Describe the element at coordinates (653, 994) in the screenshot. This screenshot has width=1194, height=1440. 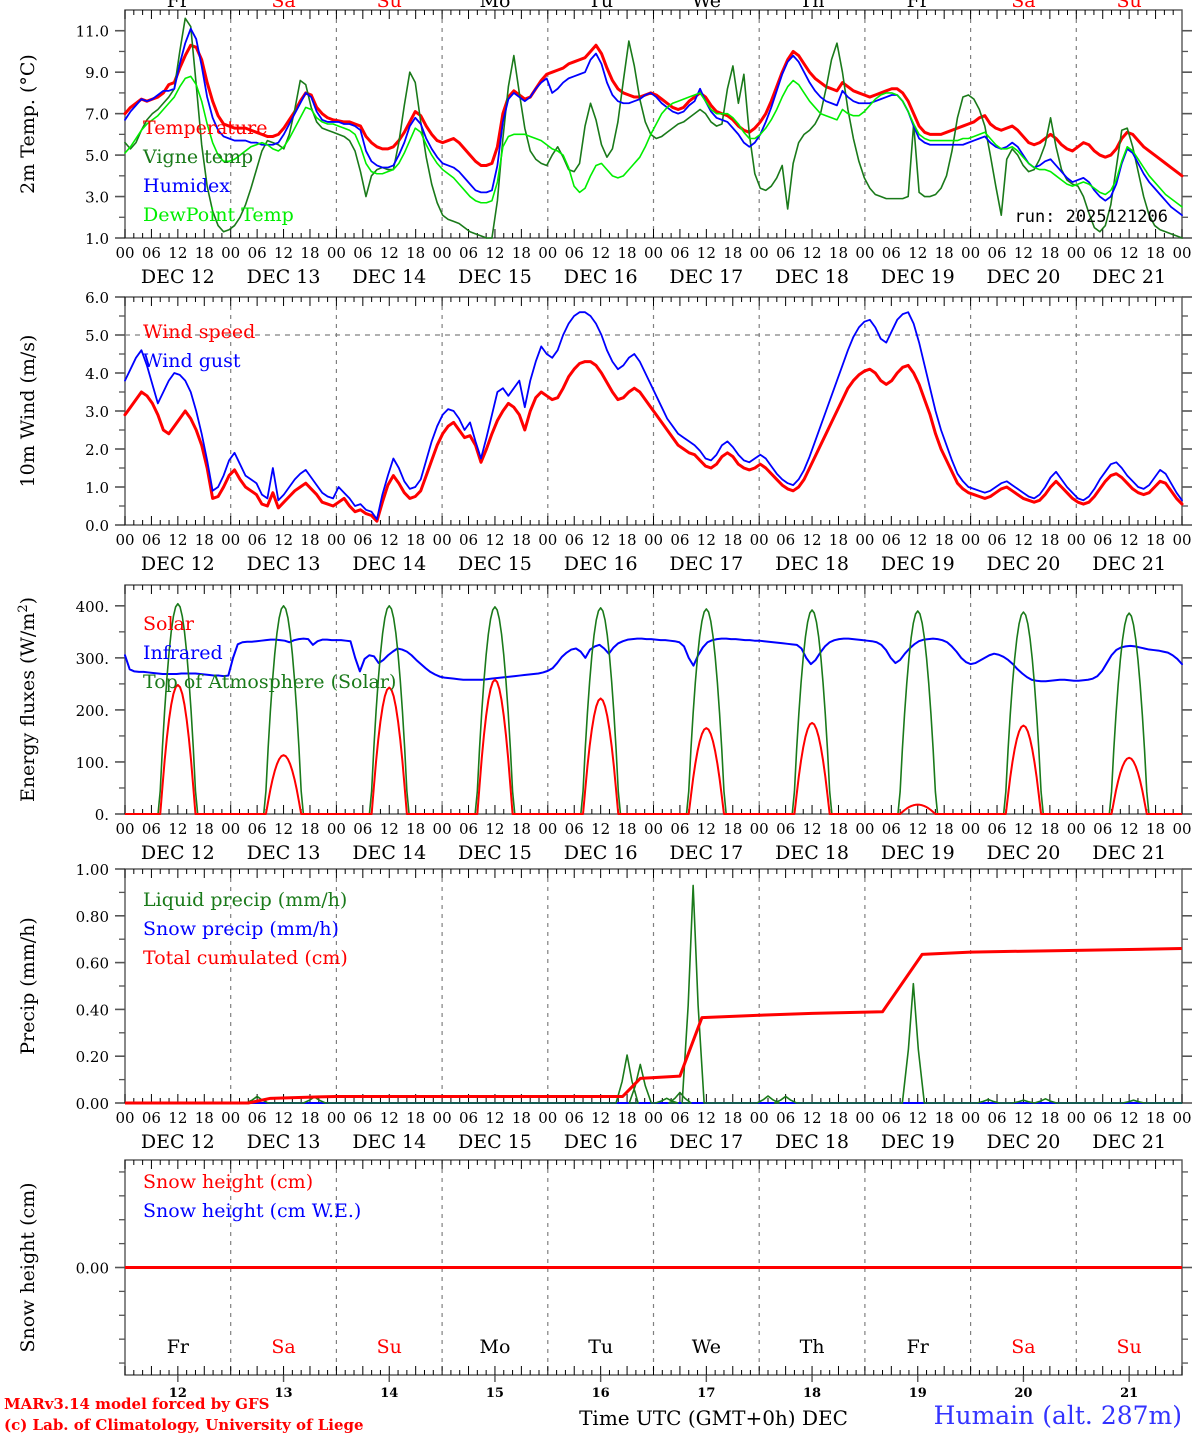
I see `series-liquid-precip` at that location.